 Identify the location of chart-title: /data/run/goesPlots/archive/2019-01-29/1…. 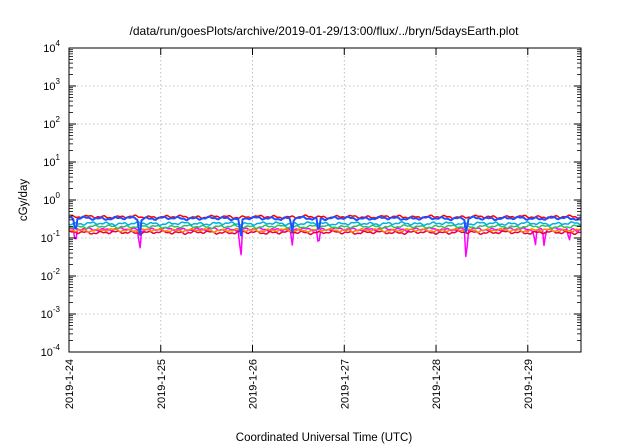
(325, 31).